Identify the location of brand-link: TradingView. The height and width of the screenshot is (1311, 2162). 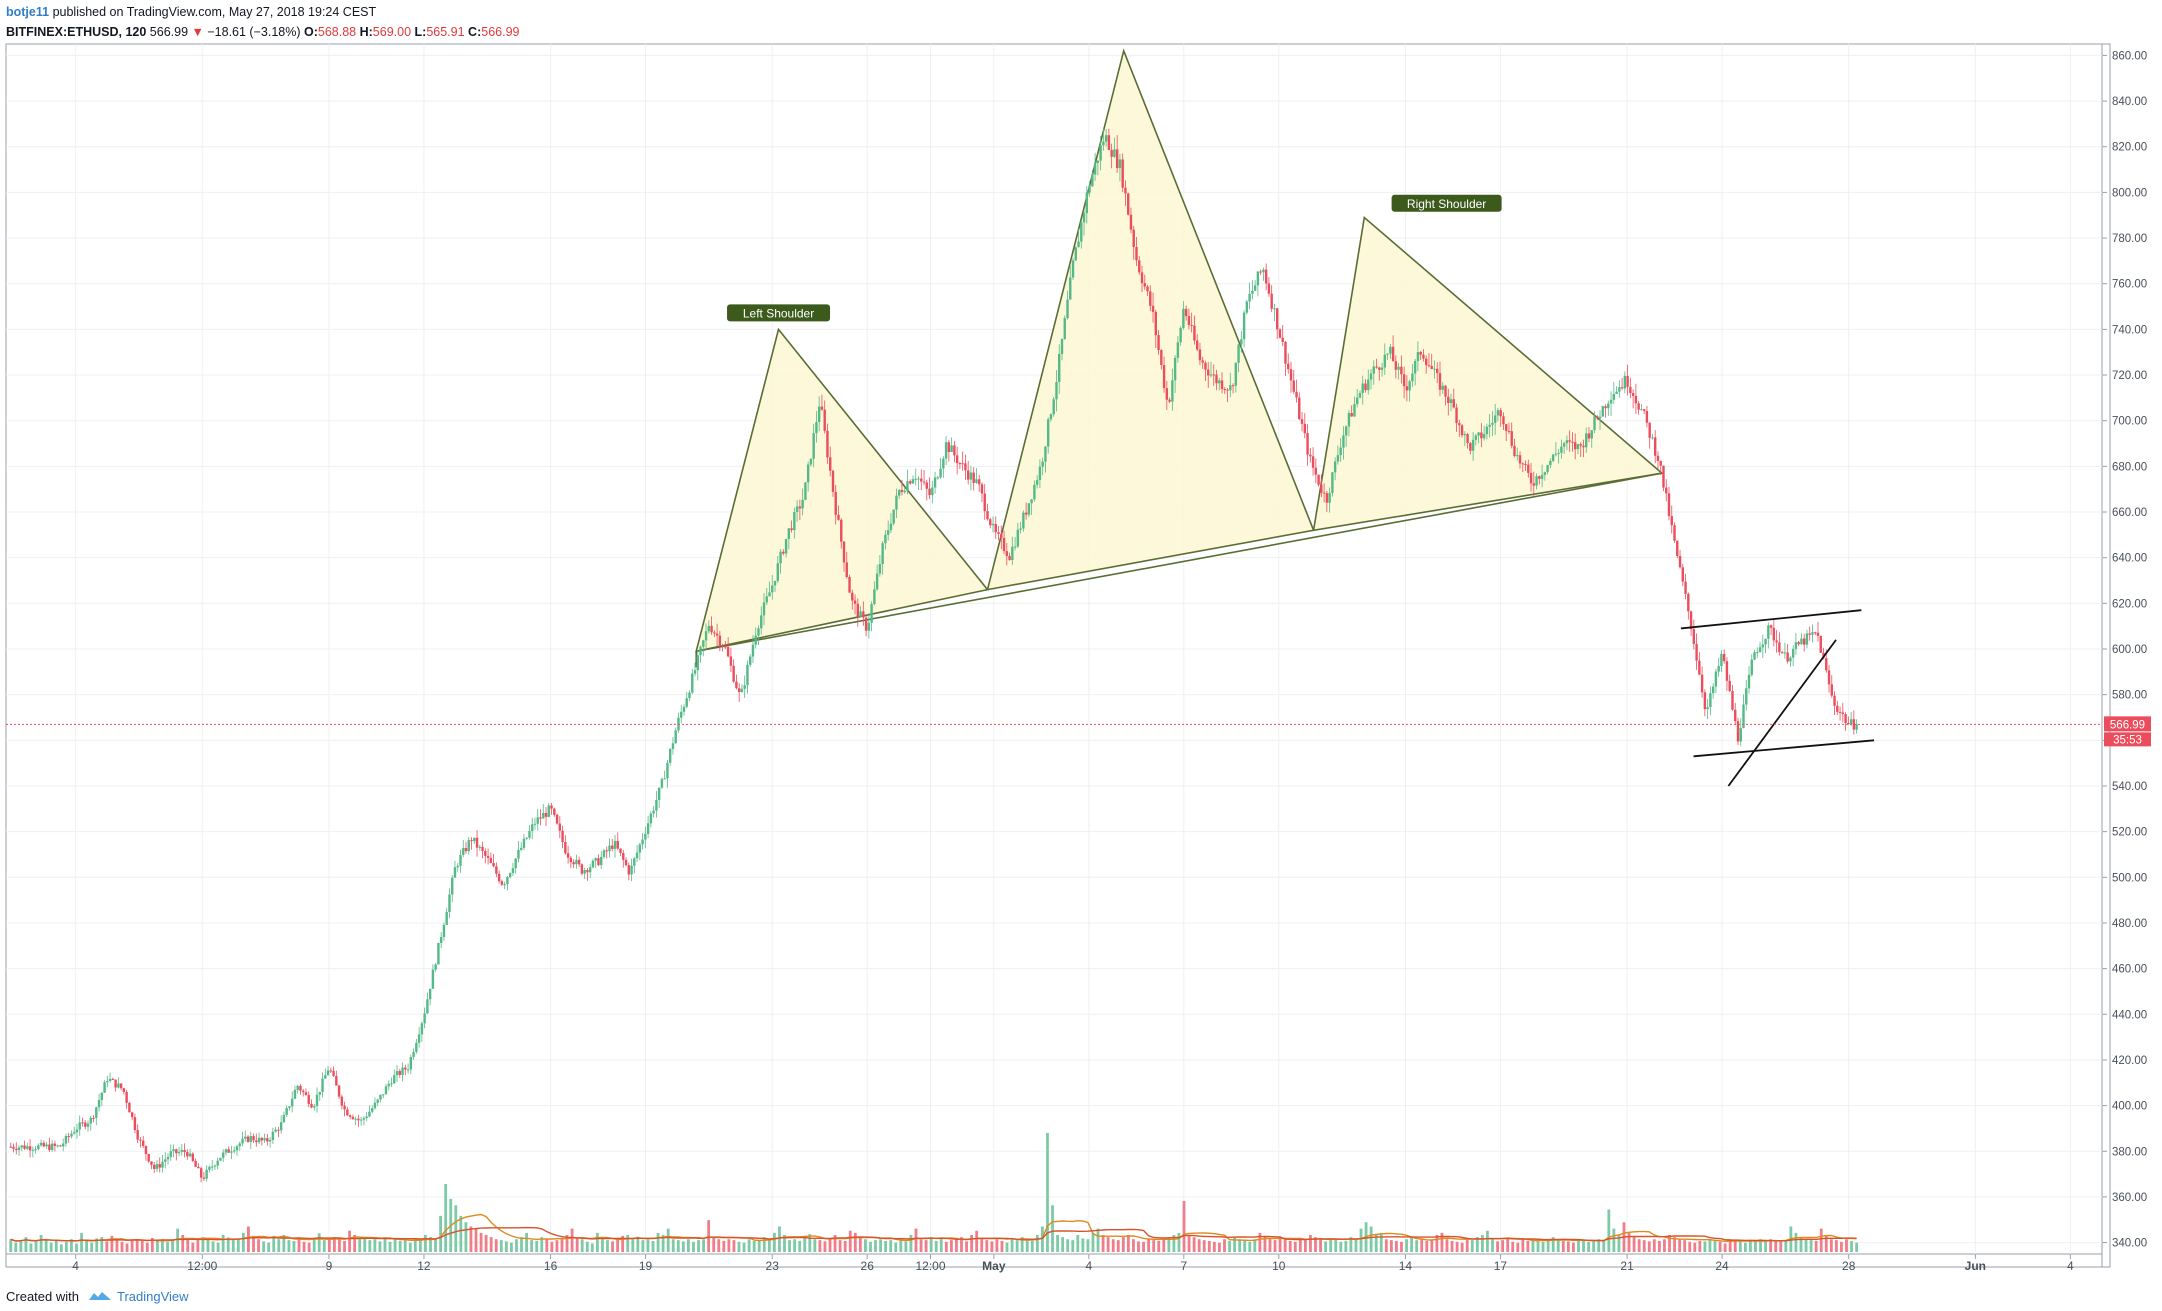
(138, 1296).